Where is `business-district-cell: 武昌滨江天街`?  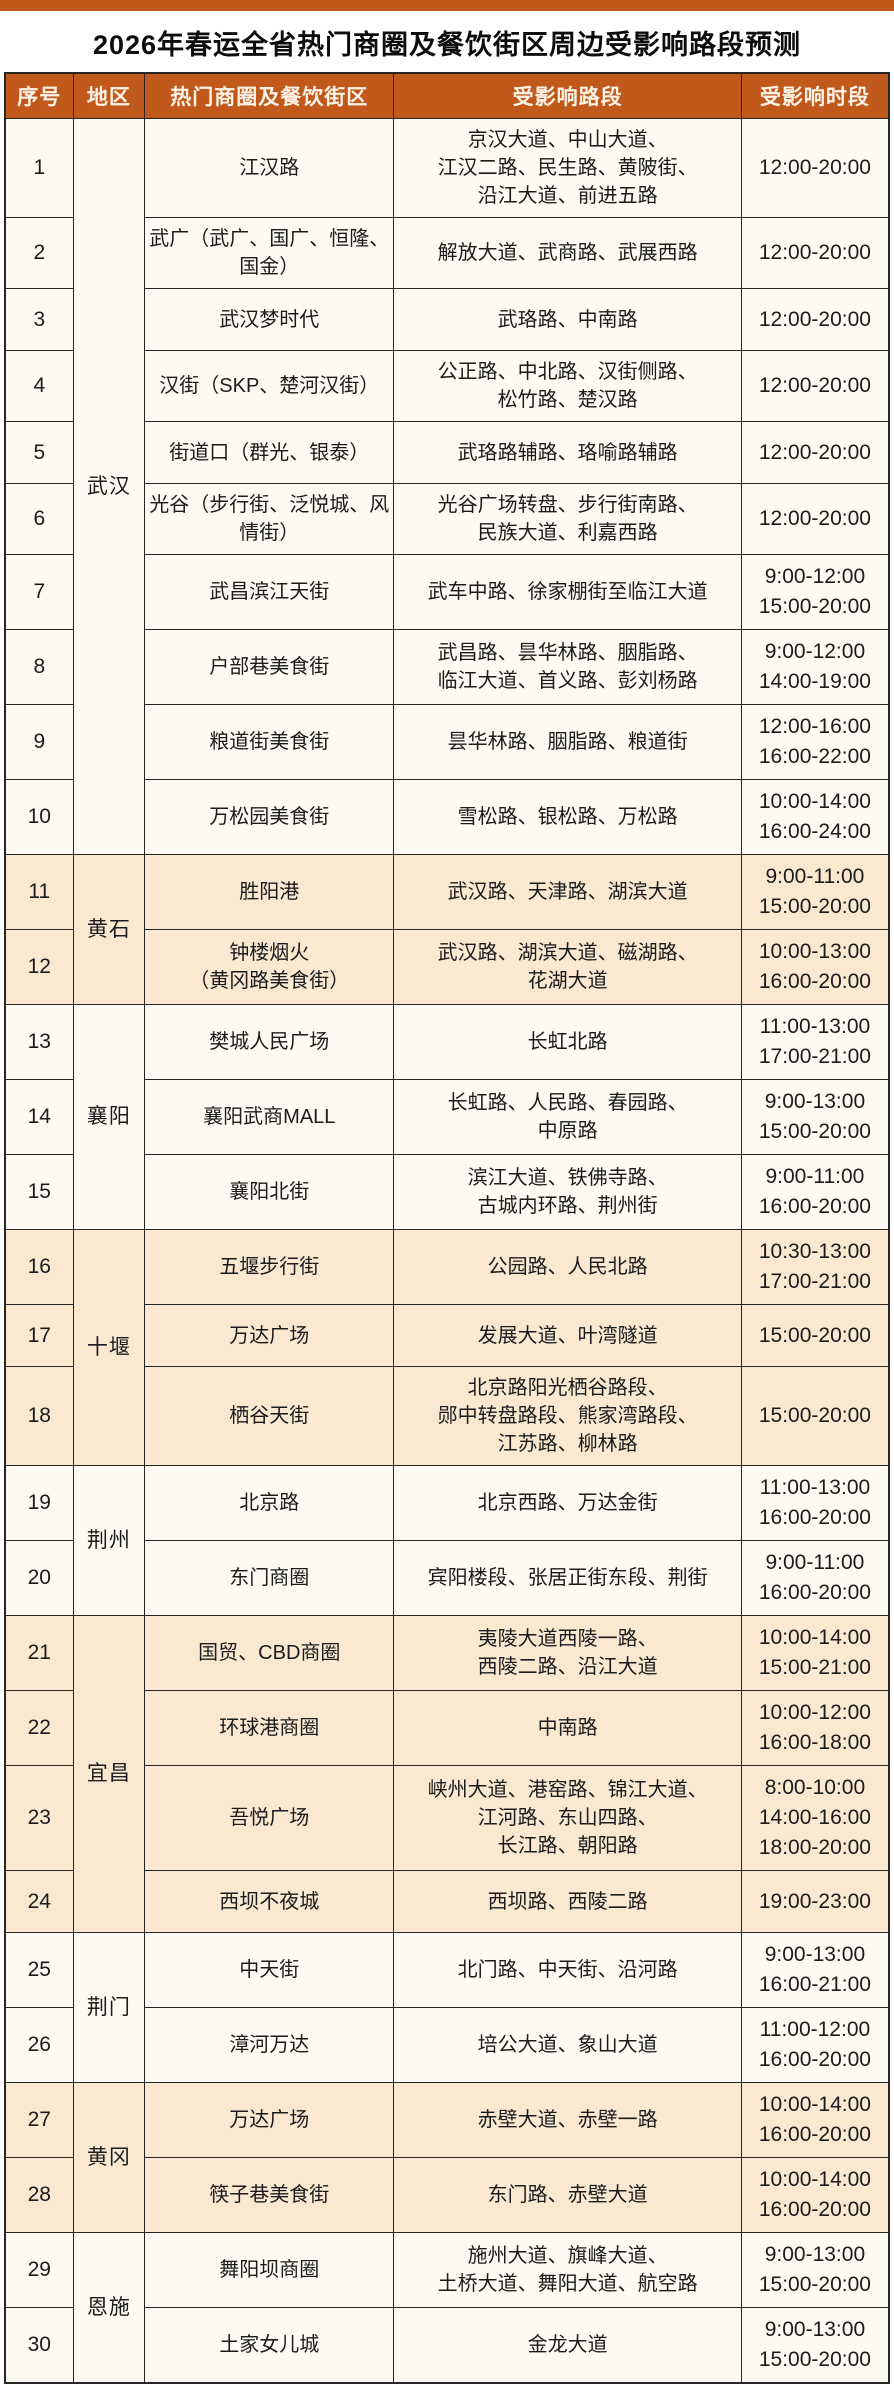 business-district-cell: 武昌滨江天街 is located at coordinates (269, 592).